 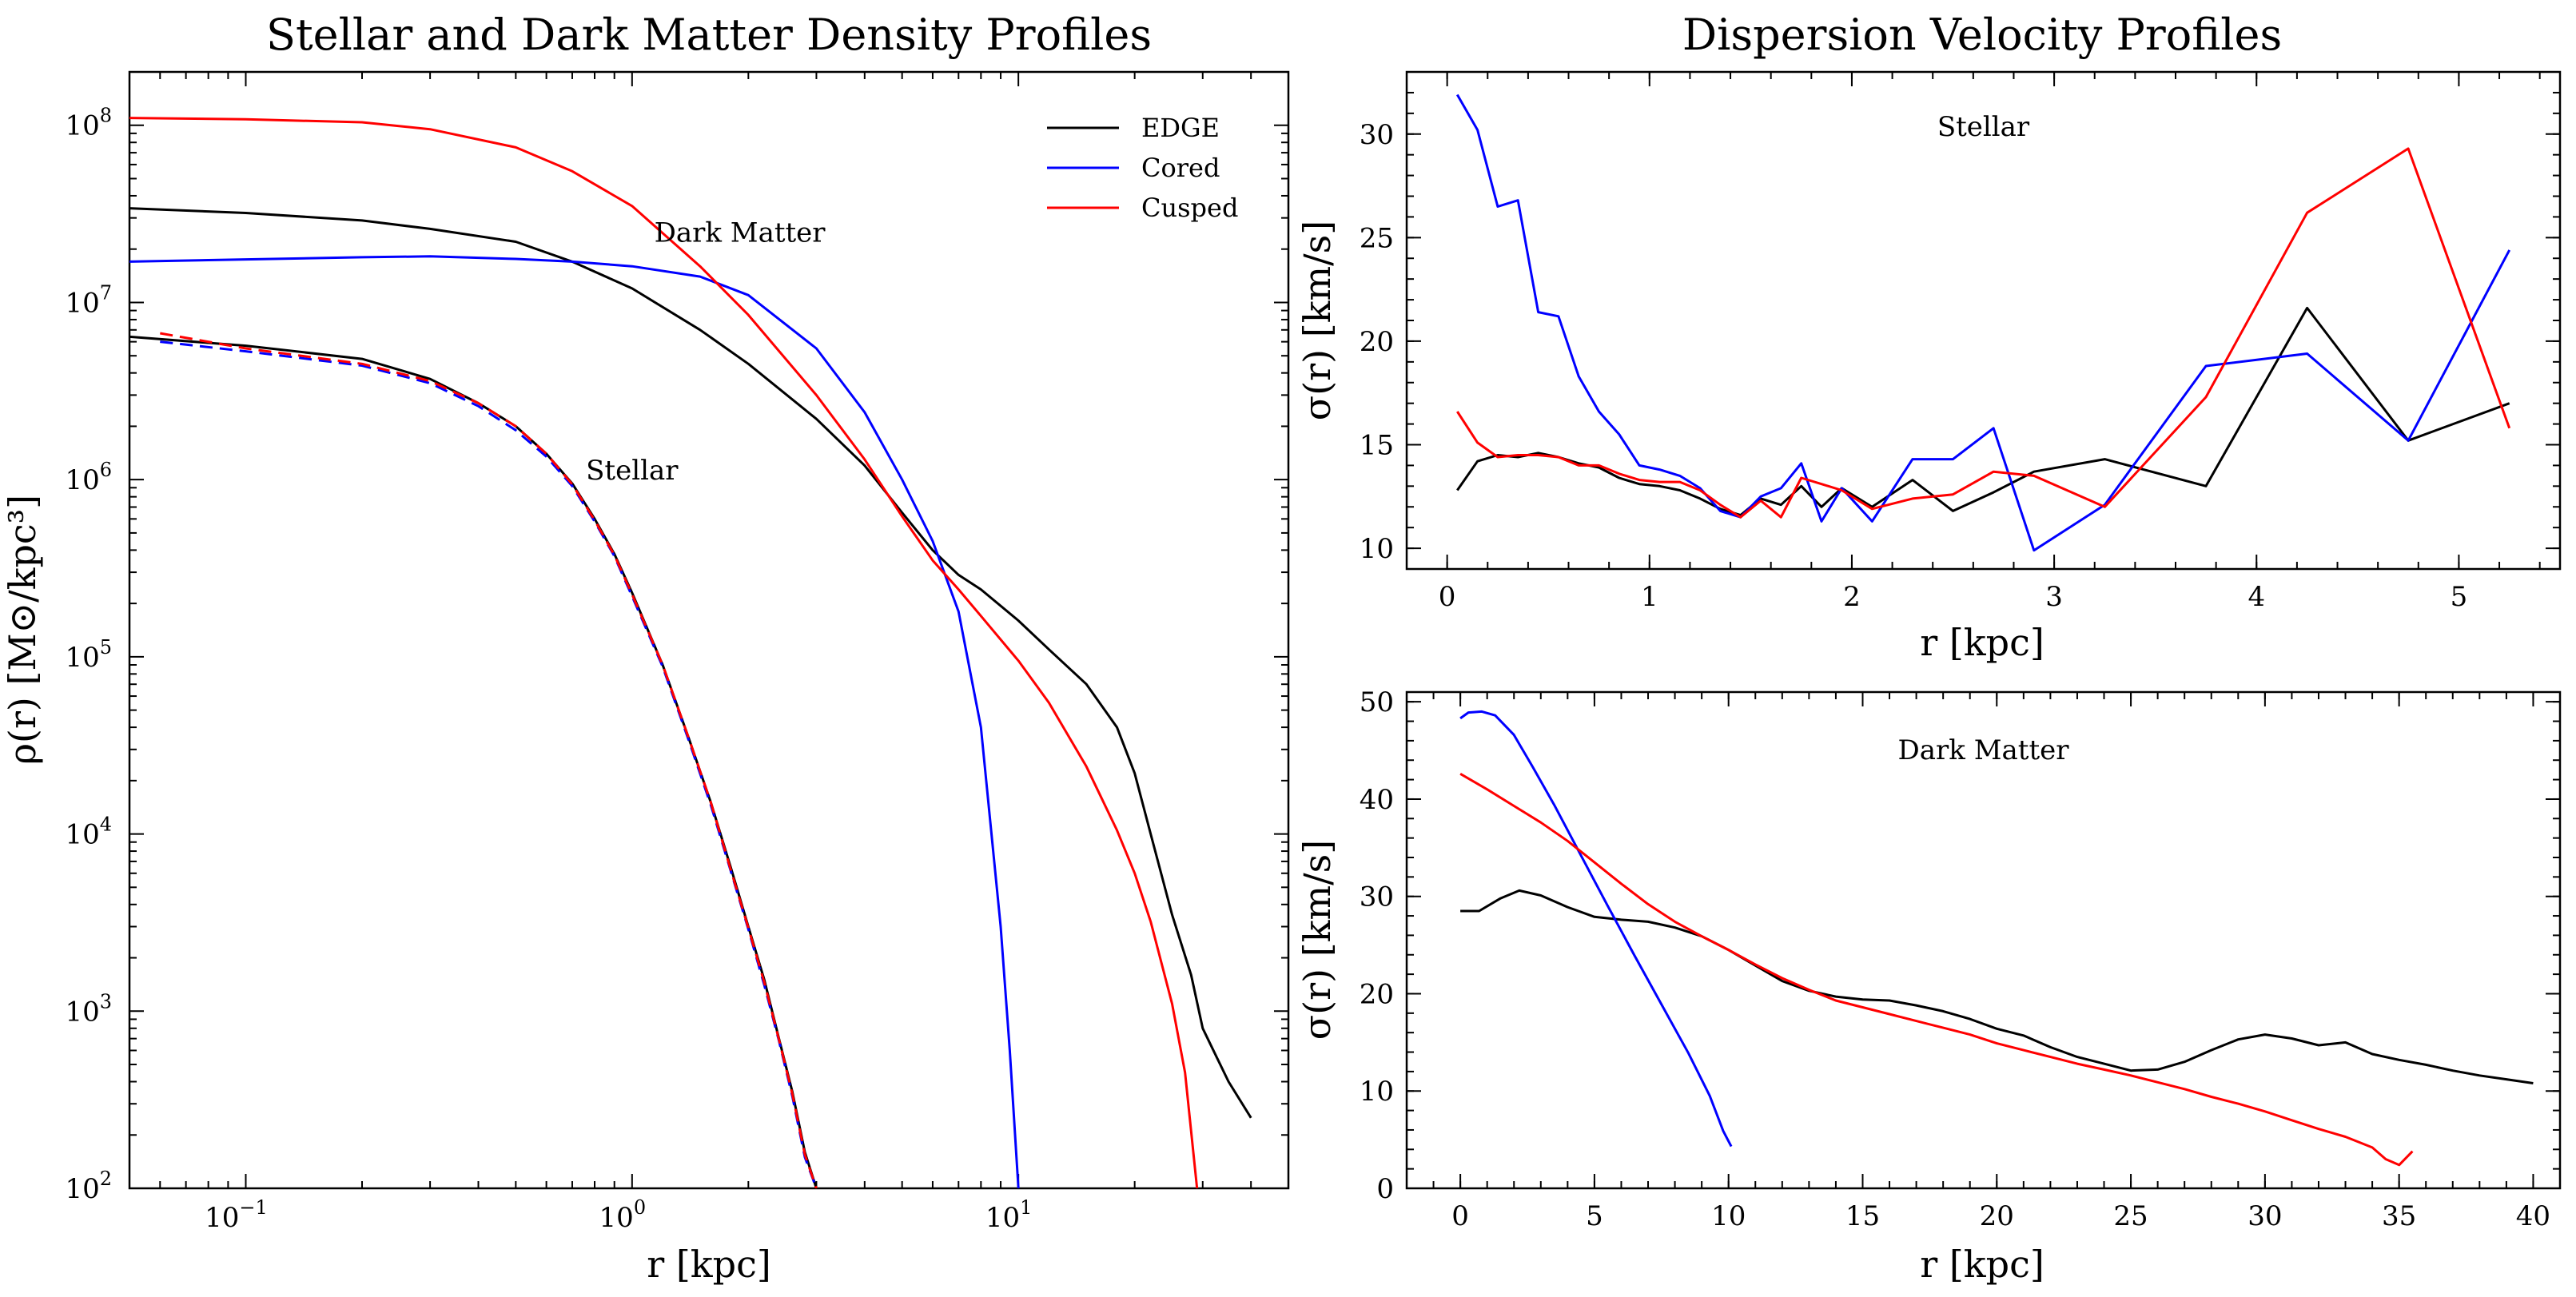 What do you see at coordinates (1377, 238) in the screenshot?
I see `y-tick-label: 25` at bounding box center [1377, 238].